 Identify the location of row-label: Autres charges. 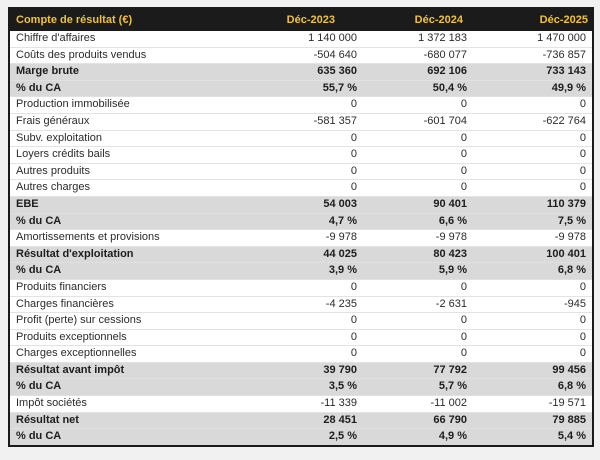
(140, 188).